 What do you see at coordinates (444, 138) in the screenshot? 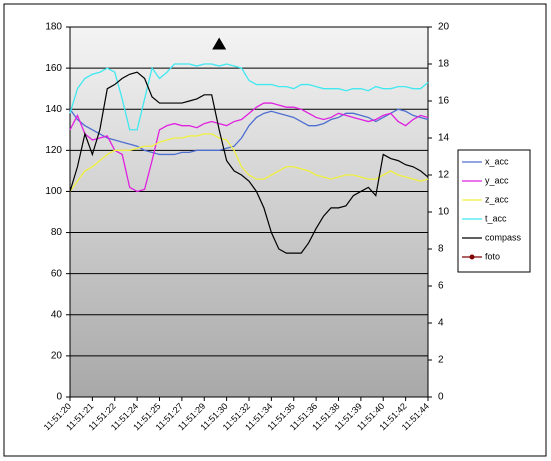
I see `y2-tick-label: 14` at bounding box center [444, 138].